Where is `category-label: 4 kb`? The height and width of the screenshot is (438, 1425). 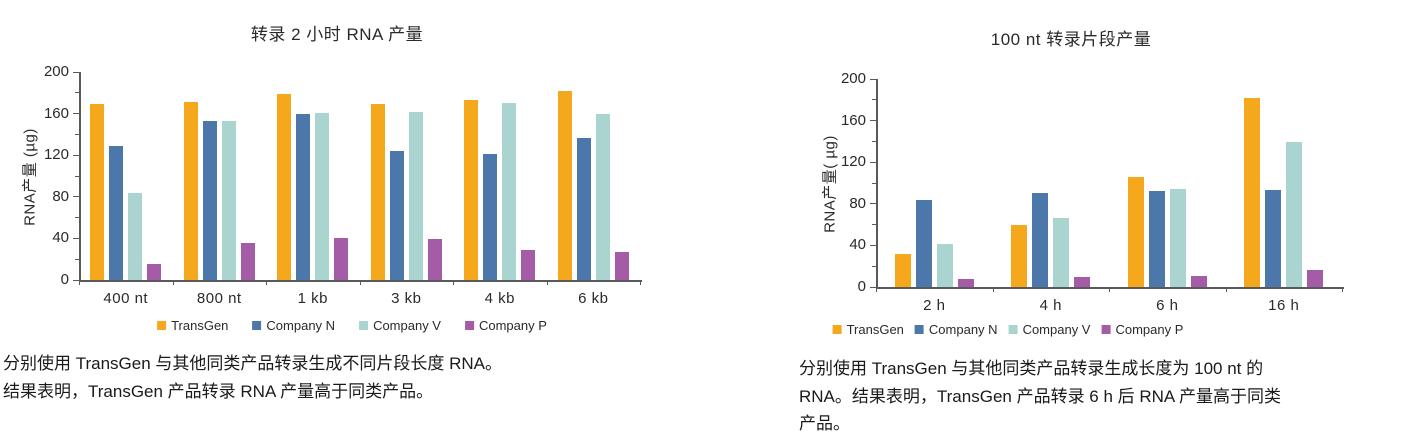
category-label: 4 kb is located at coordinates (499, 298).